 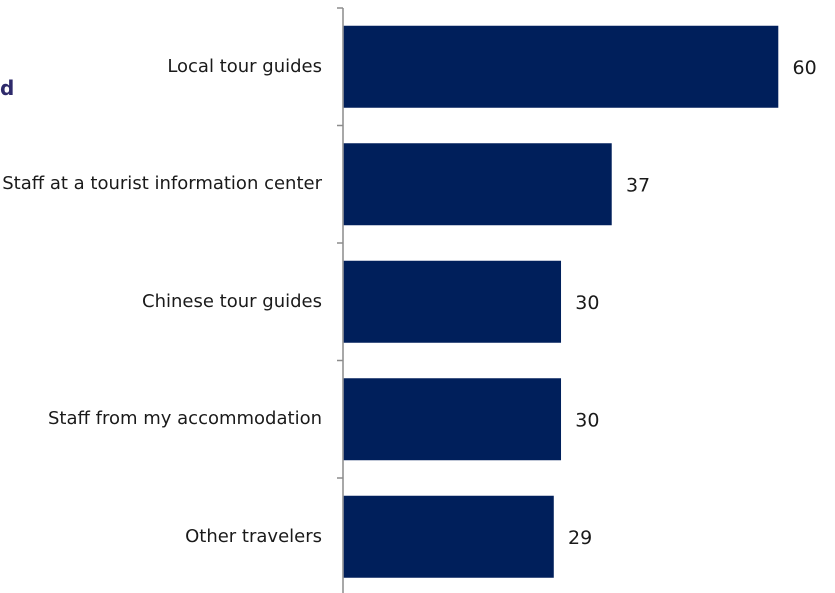 What do you see at coordinates (580, 538) in the screenshot?
I see `bar-value-label: 29` at bounding box center [580, 538].